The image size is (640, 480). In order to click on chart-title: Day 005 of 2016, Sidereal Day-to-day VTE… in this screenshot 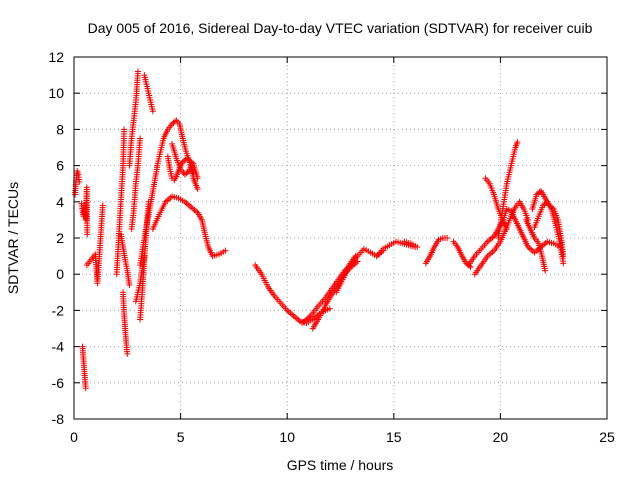, I will do `click(340, 28)`.